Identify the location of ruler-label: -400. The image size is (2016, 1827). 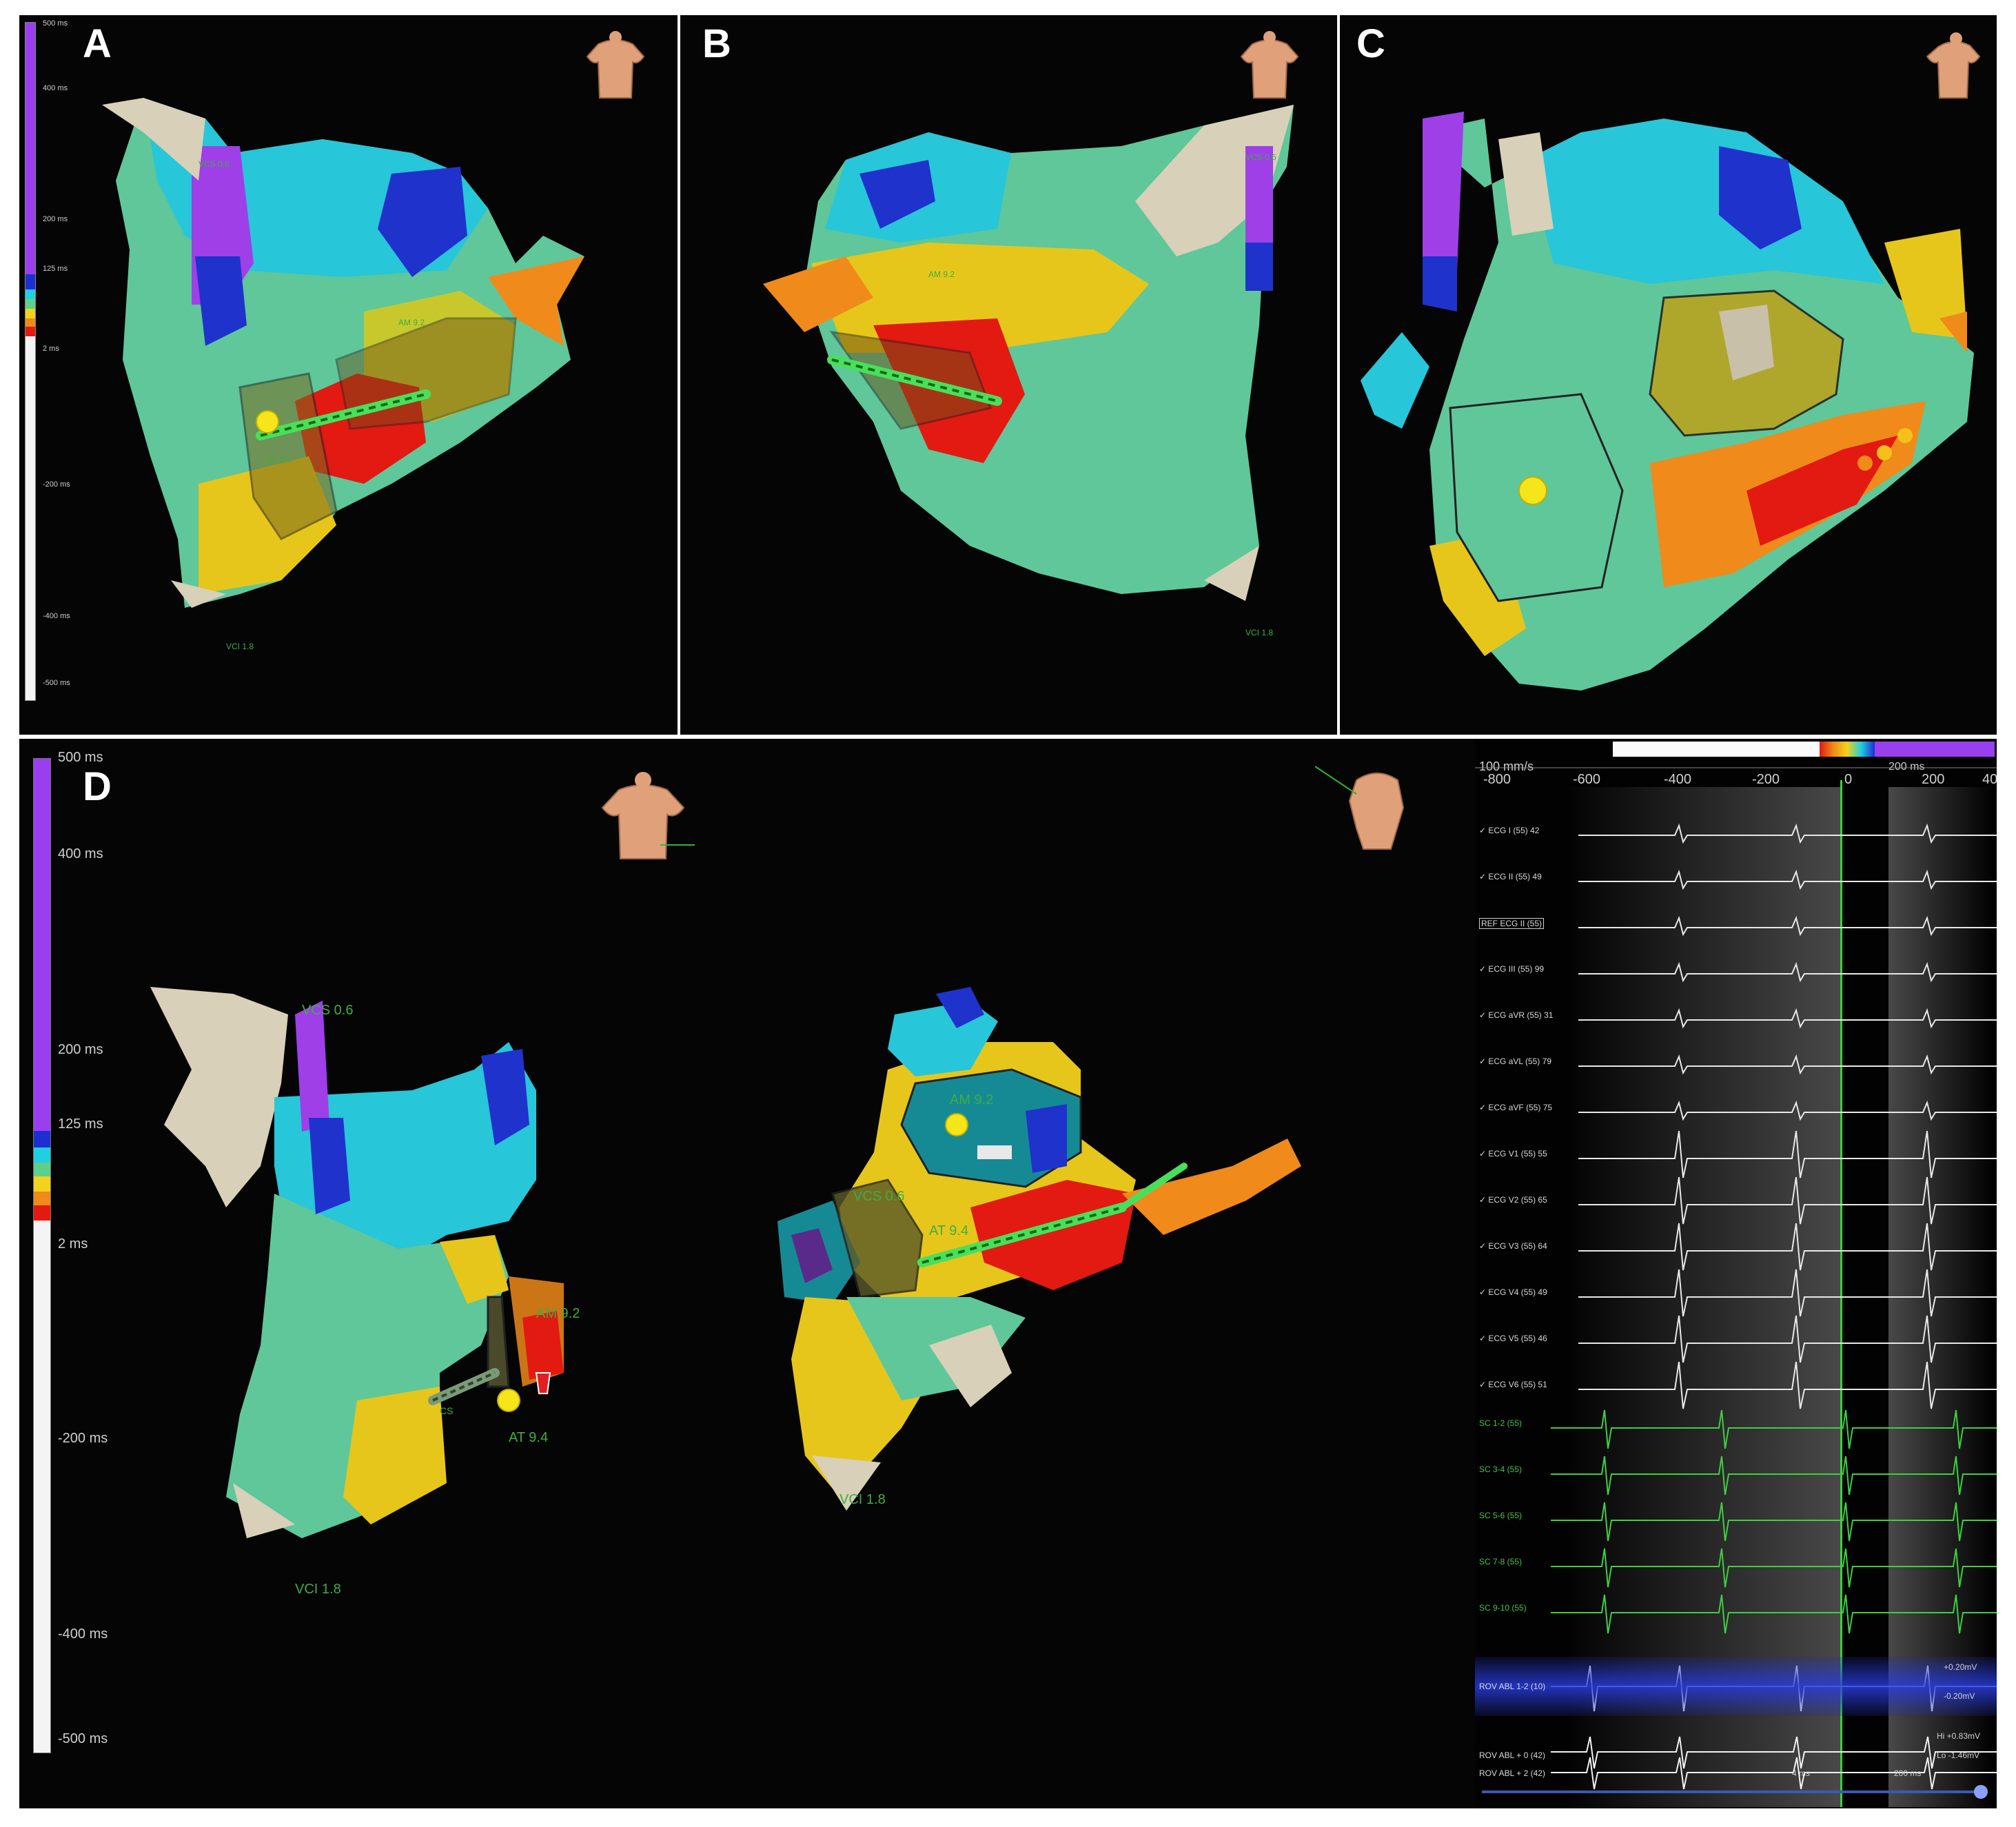
(1678, 779).